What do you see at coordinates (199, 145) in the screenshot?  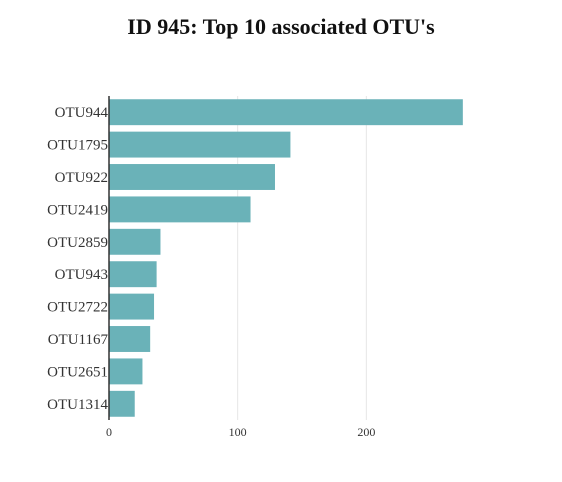 I see `bar-otu1795` at bounding box center [199, 145].